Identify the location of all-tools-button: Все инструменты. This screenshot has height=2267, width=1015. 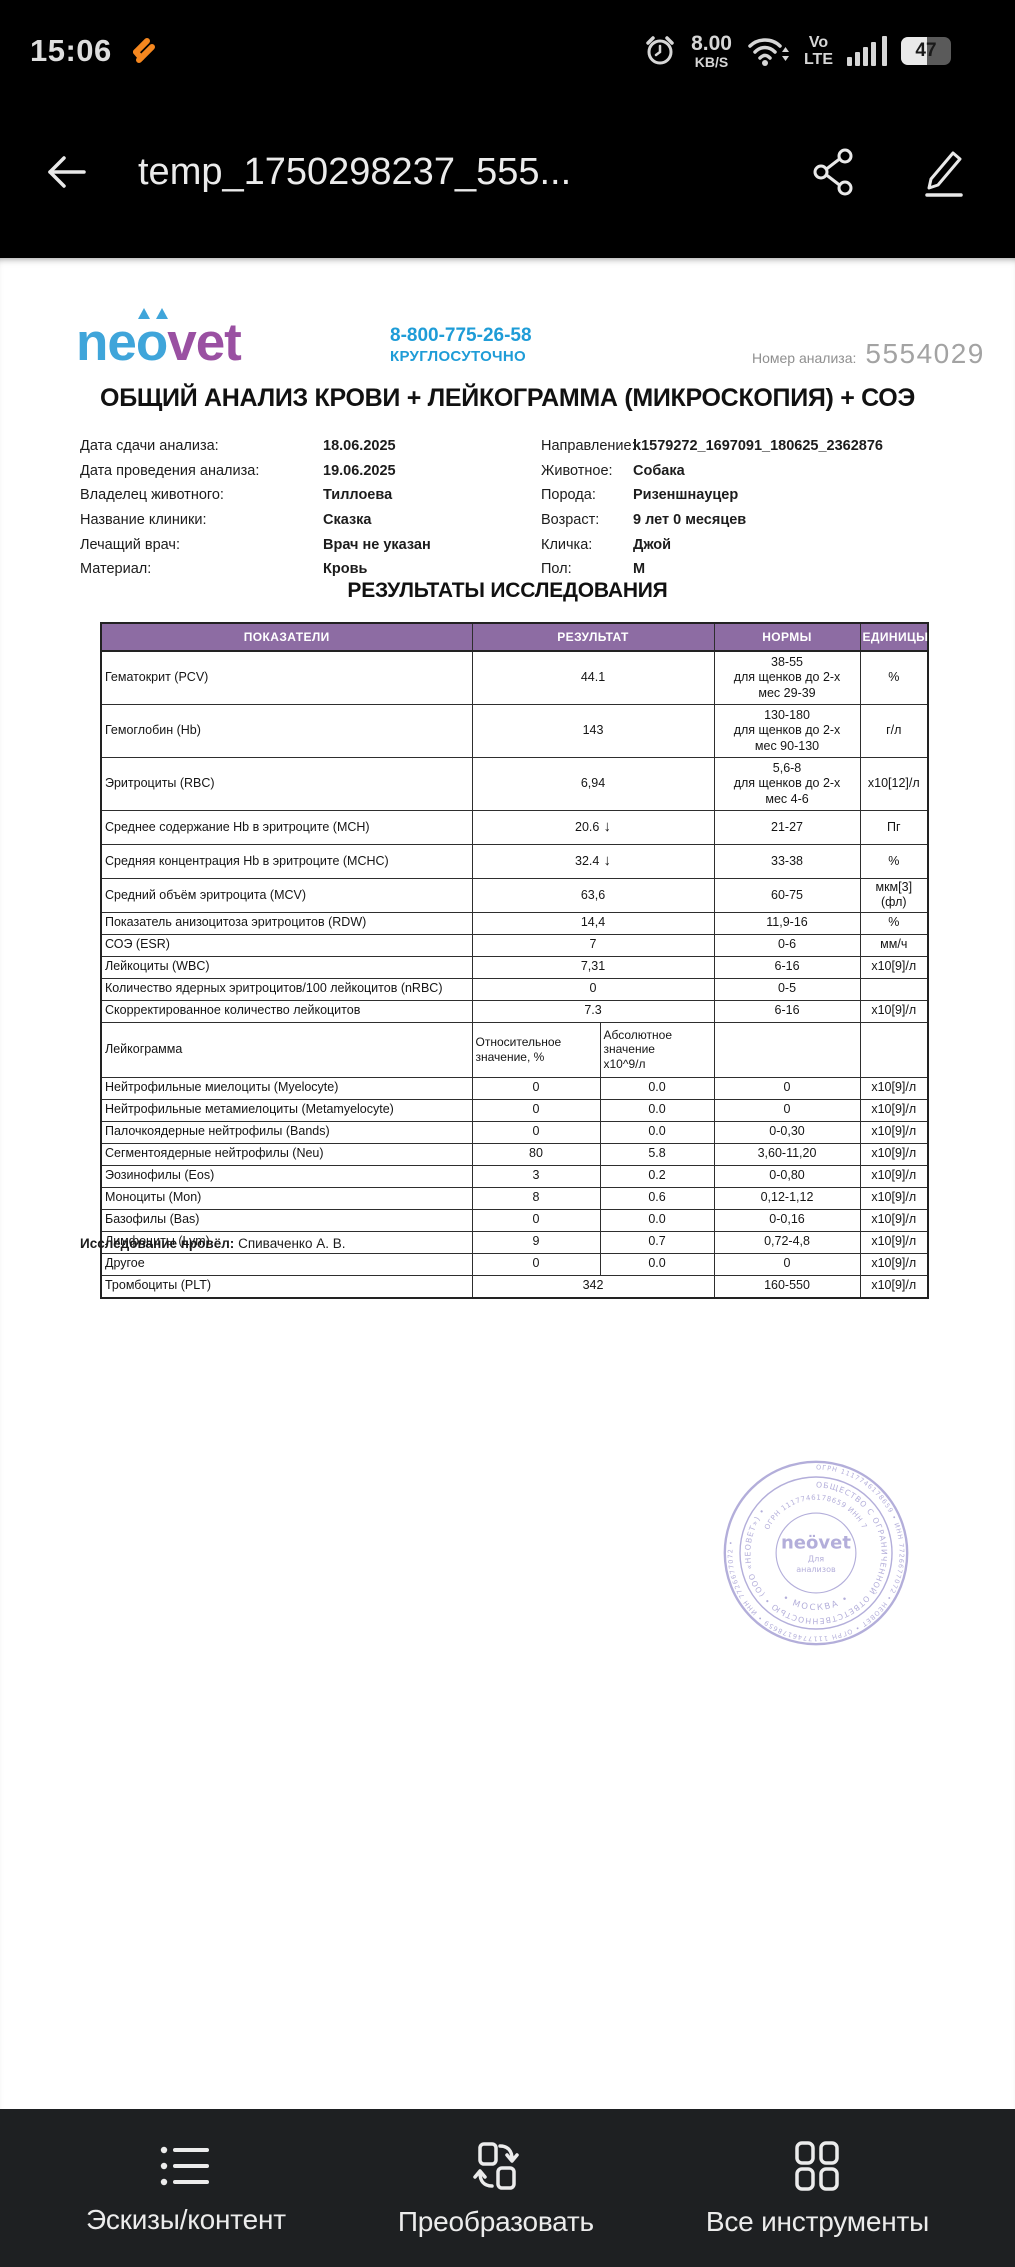
(817, 2188).